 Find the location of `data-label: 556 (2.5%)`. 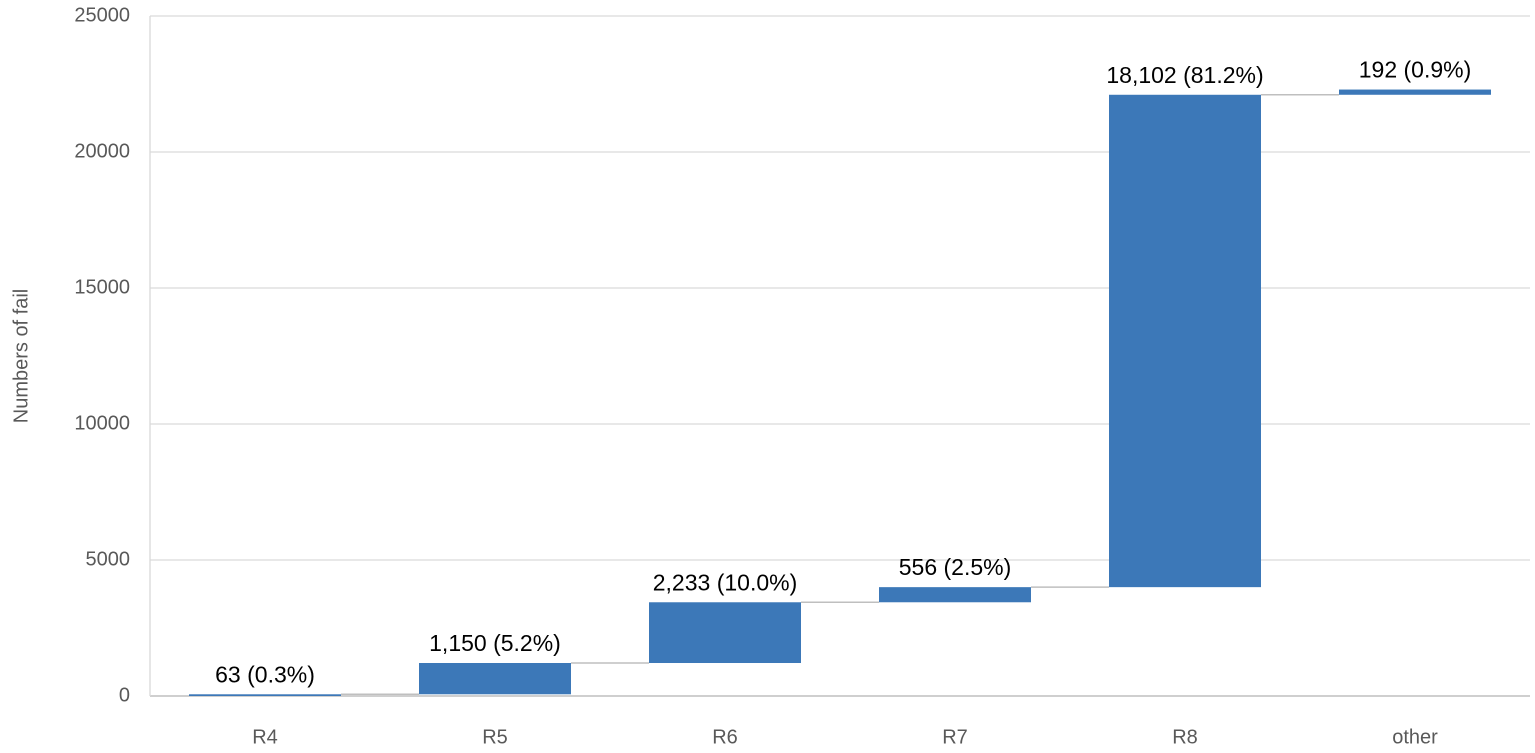

data-label: 556 (2.5%) is located at coordinates (955, 567).